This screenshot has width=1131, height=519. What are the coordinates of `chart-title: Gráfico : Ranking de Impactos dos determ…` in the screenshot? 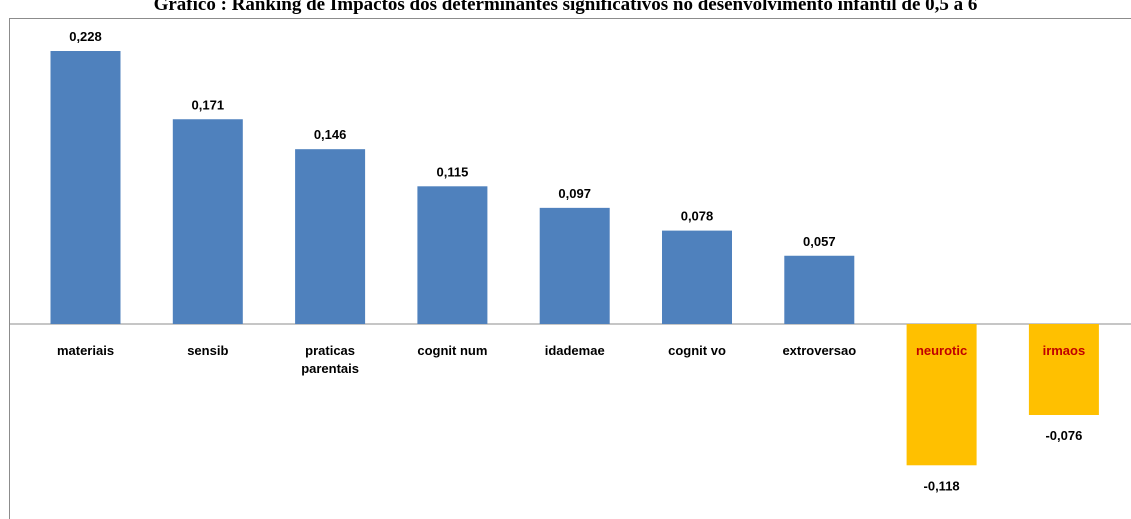 It's located at (565, 7).